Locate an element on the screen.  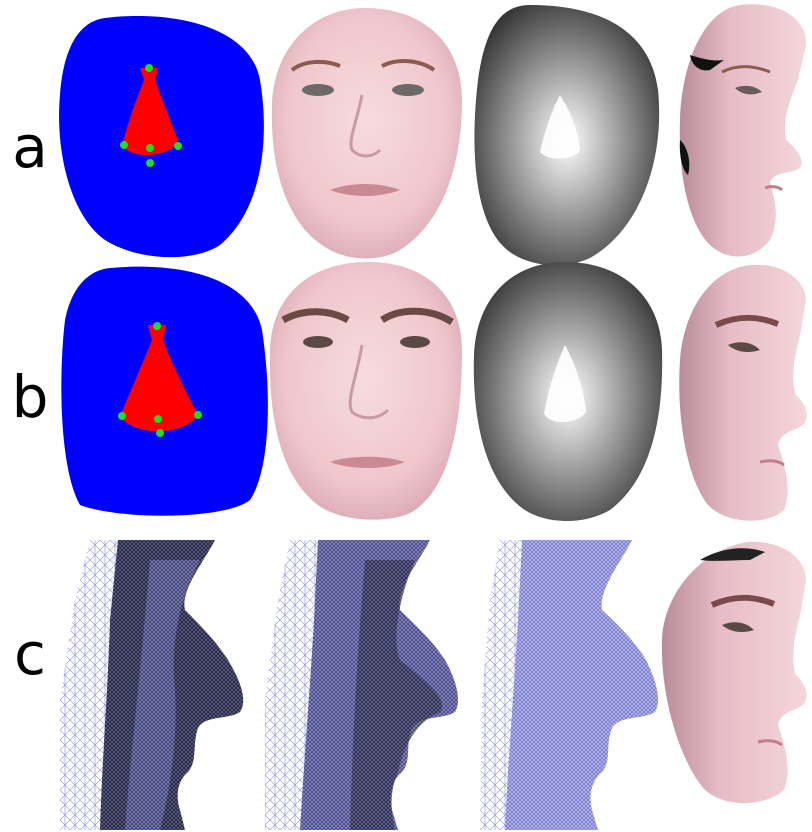
nose-region-b is located at coordinates (159, 378).